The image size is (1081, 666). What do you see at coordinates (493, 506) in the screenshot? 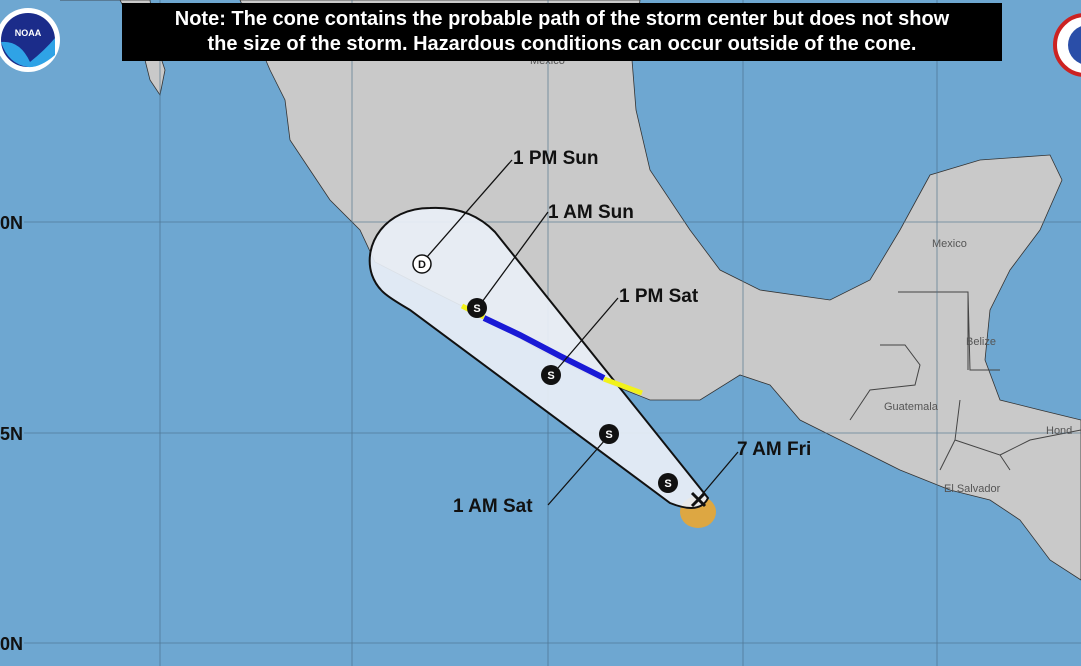
I see `time-label-1am-sat: 1 AM Sat` at bounding box center [493, 506].